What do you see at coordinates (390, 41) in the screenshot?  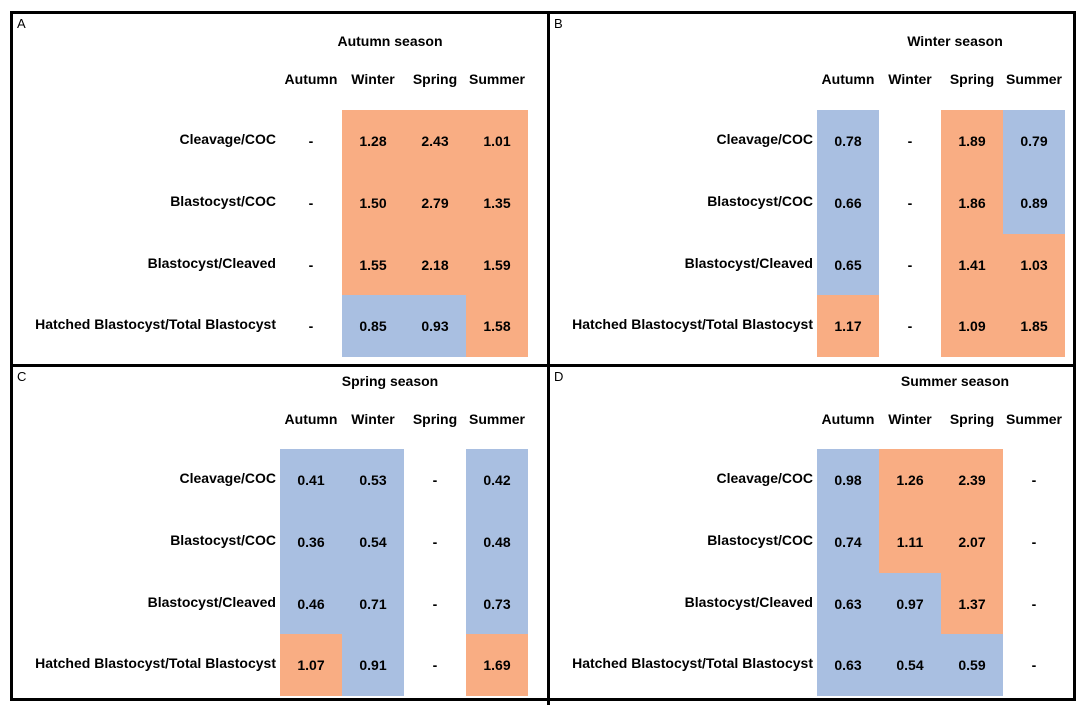 I see `panel-title: Autumn season` at bounding box center [390, 41].